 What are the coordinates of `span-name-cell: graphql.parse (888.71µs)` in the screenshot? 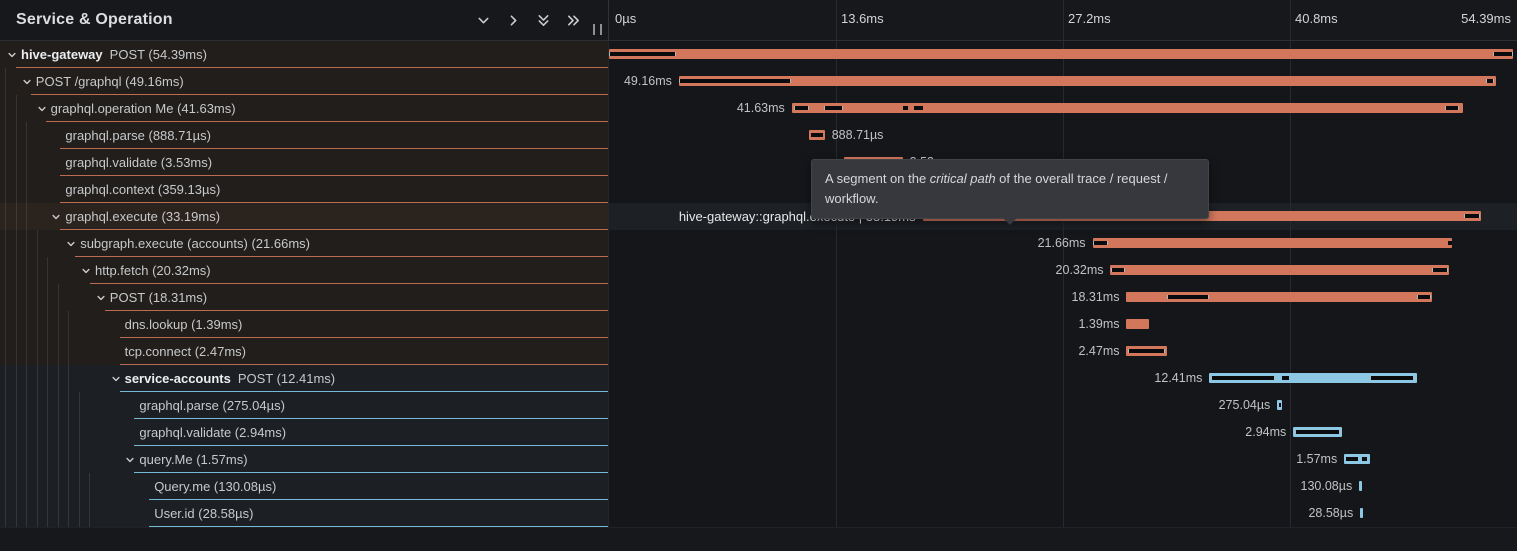 It's located at (304, 135).